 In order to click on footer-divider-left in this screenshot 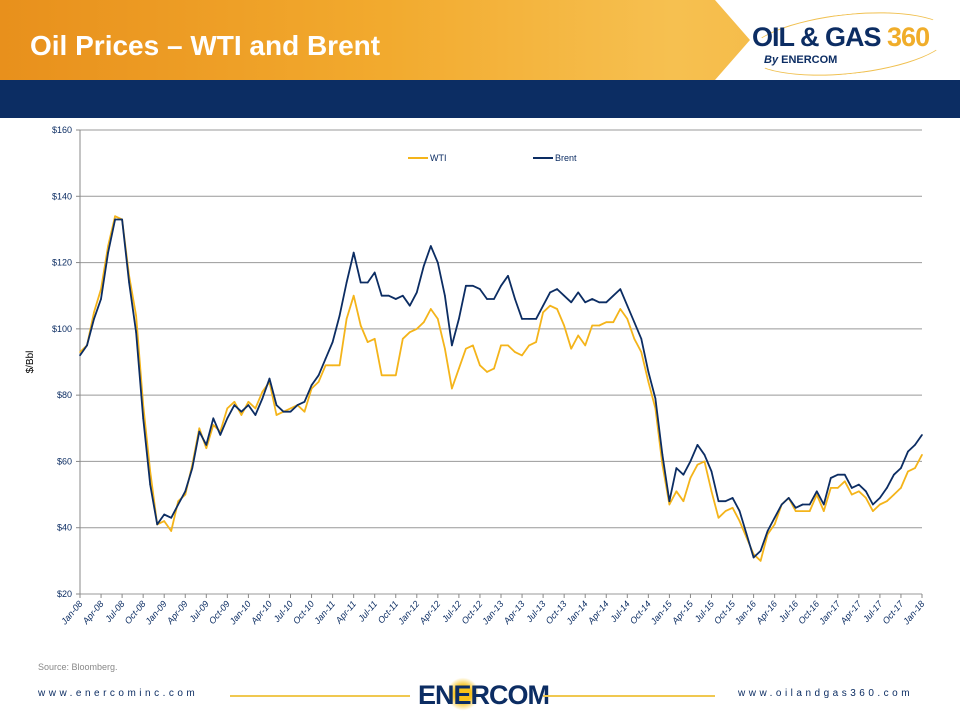, I will do `click(320, 696)`.